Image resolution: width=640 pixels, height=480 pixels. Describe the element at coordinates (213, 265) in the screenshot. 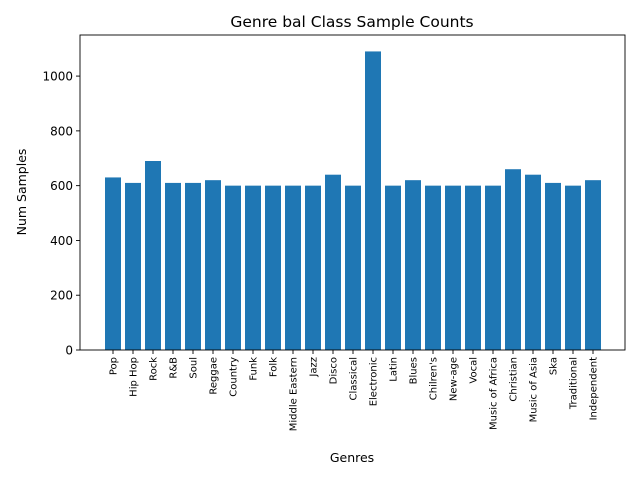

I see `bar-reggae` at that location.